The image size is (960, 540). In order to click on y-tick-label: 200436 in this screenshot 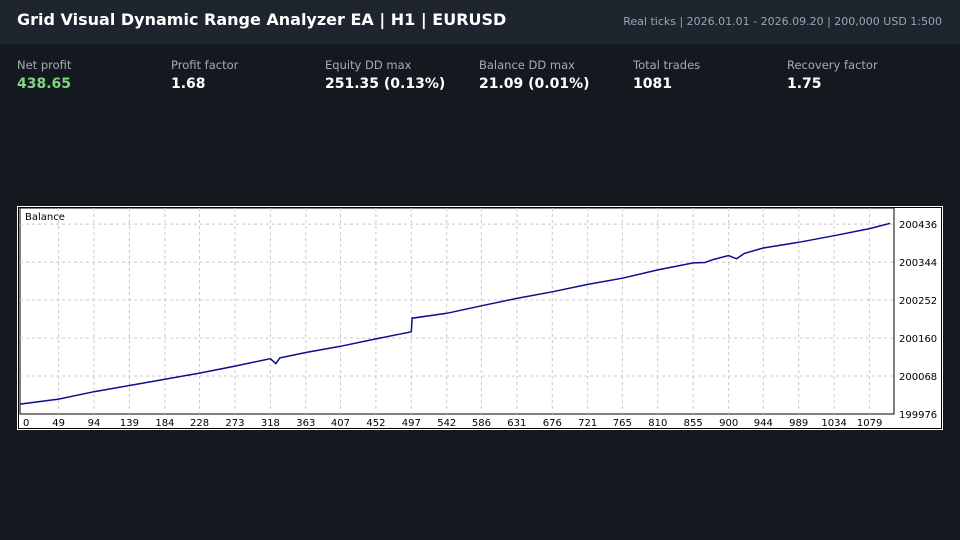, I will do `click(918, 225)`.